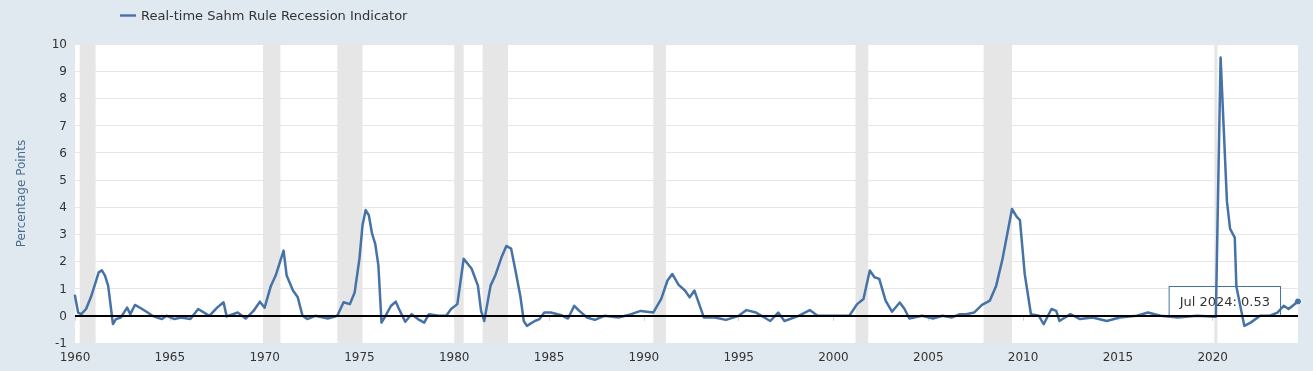  What do you see at coordinates (1212, 357) in the screenshot?
I see `x-tick-label: 2020` at bounding box center [1212, 357].